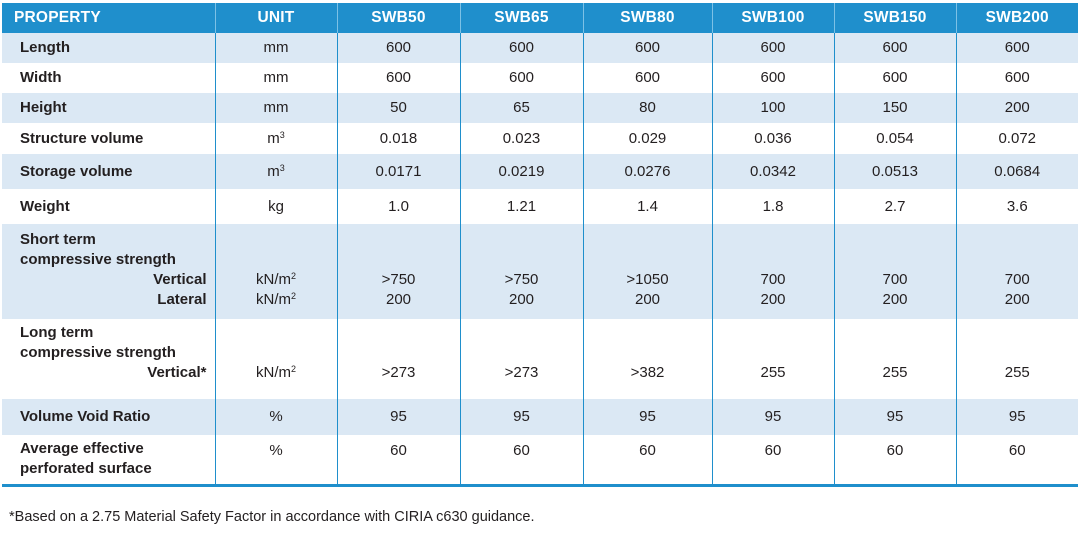 The width and height of the screenshot is (1080, 541). I want to click on table-cell: 2.7, so click(894, 206).